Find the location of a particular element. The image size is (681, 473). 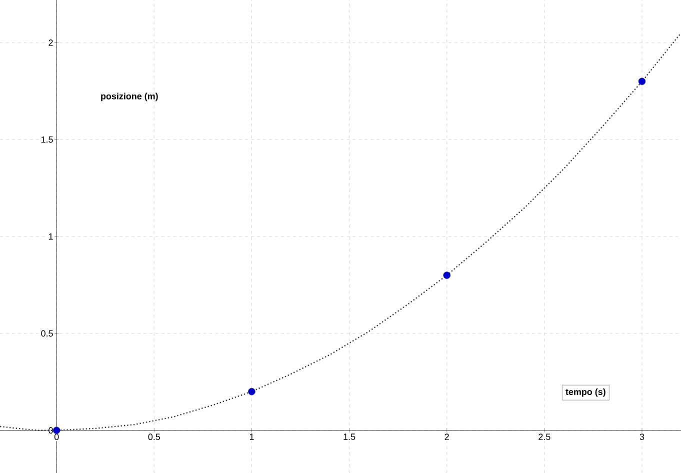

x-axis-title: tempo (s) is located at coordinates (586, 392).